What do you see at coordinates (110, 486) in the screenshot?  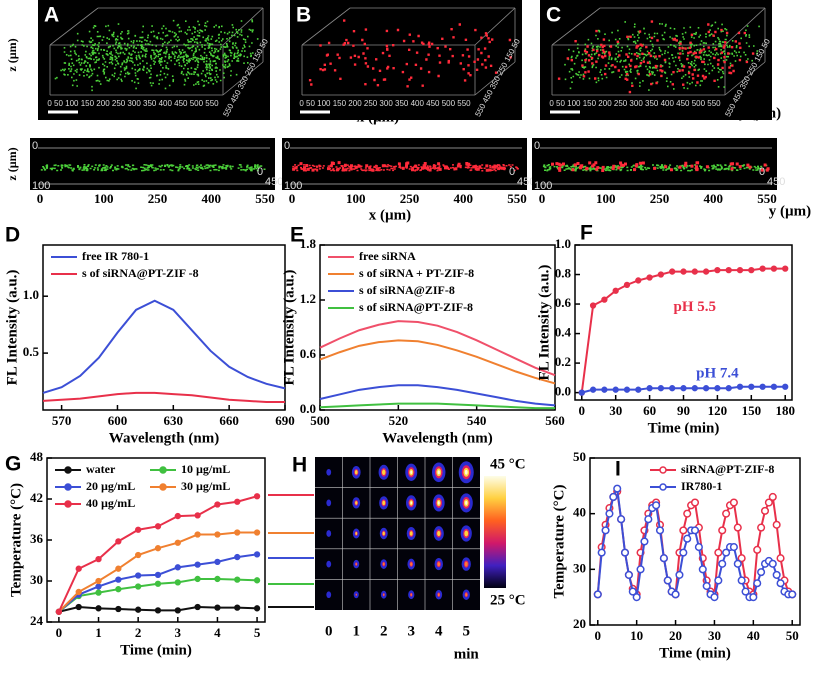 I see `legend-label: 20 µg/mL` at bounding box center [110, 486].